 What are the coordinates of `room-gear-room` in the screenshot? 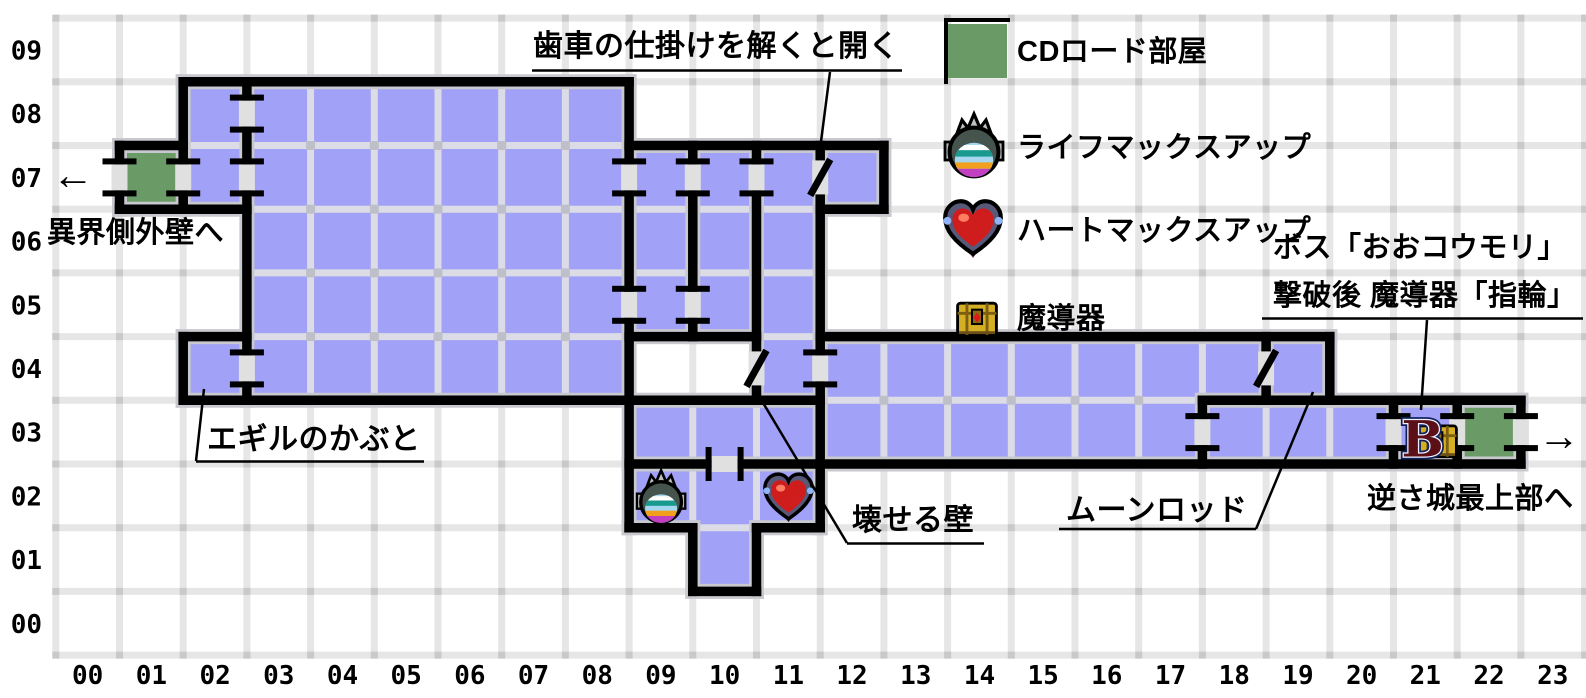 It's located at (852, 177).